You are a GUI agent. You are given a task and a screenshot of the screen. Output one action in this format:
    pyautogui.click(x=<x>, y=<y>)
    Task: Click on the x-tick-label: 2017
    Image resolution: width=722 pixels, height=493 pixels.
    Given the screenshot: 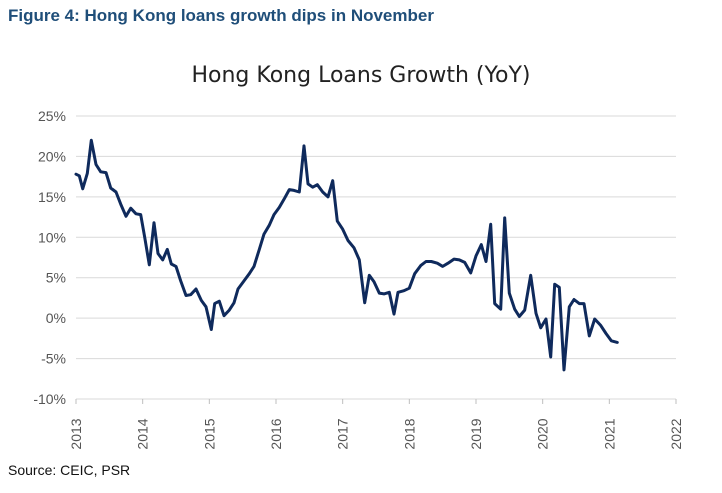 What is the action you would take?
    pyautogui.click(x=343, y=433)
    